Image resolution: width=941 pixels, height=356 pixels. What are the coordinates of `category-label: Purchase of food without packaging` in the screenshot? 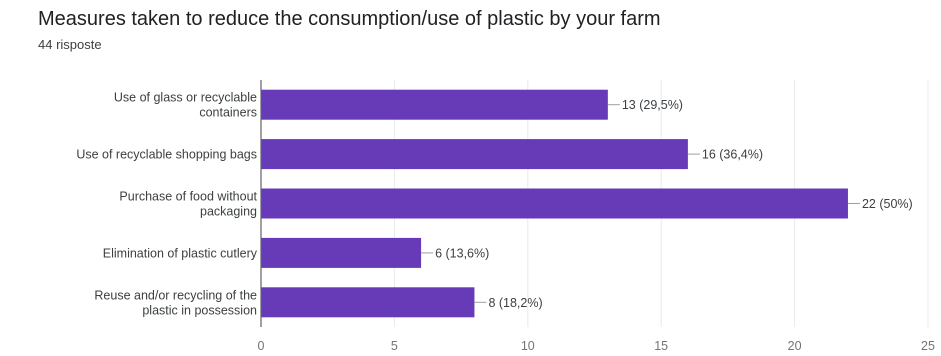 It's located at (188, 204).